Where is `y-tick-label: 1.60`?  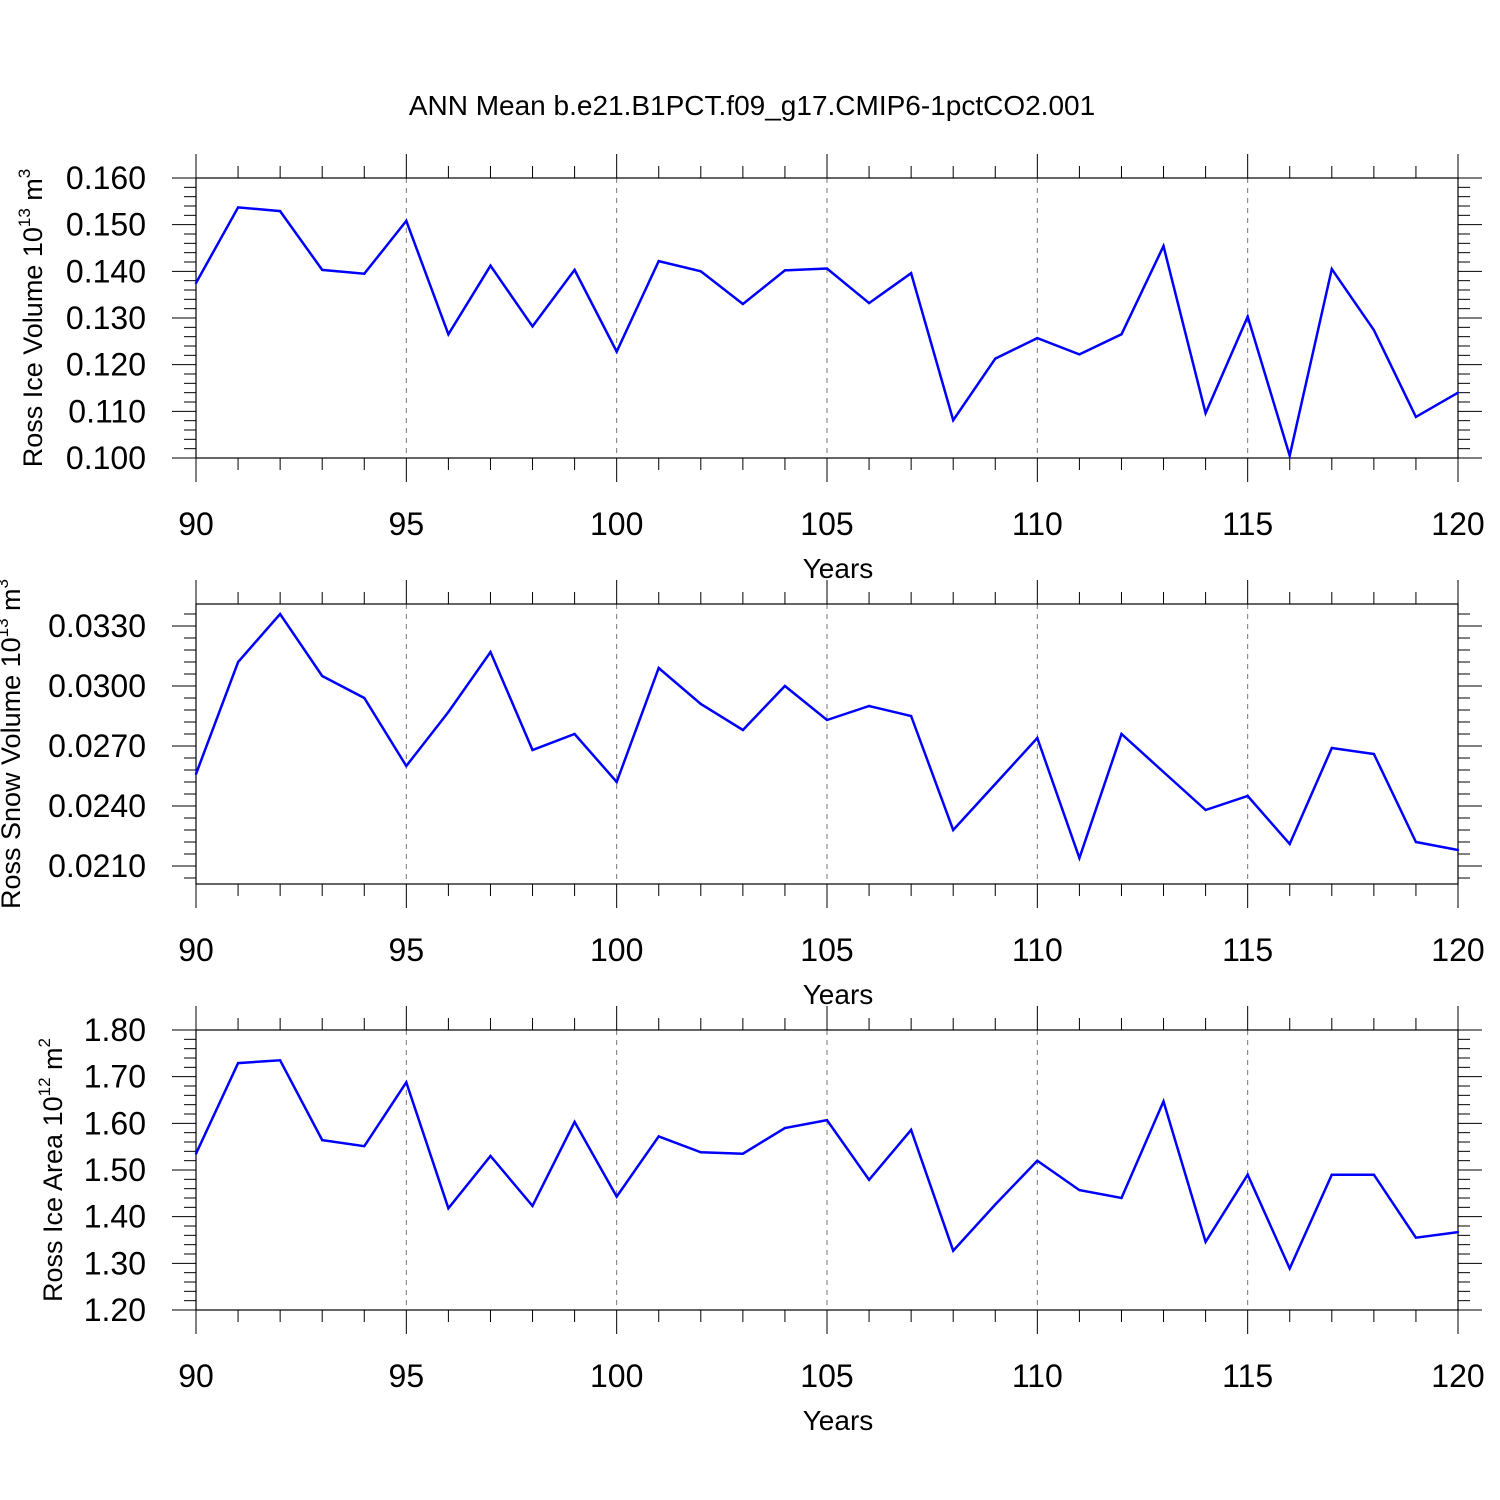
y-tick-label: 1.60 is located at coordinates (115, 1123).